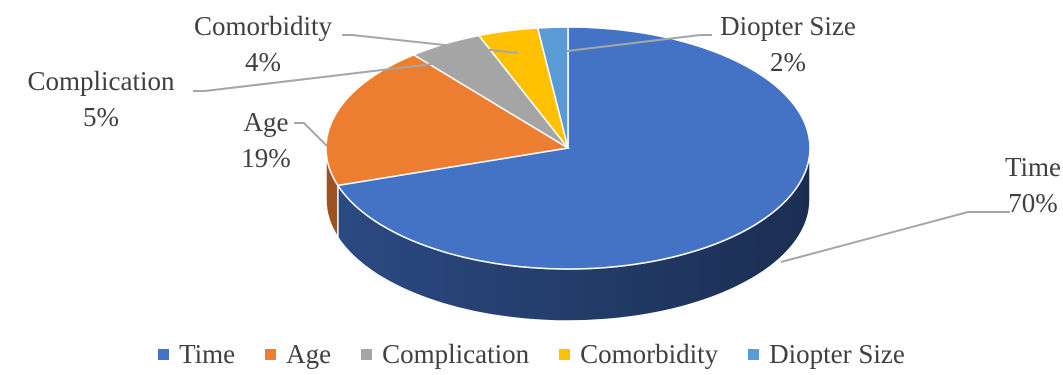 This screenshot has height=375, width=1063. What do you see at coordinates (317, 77) in the screenshot?
I see `leader-line-complication` at bounding box center [317, 77].